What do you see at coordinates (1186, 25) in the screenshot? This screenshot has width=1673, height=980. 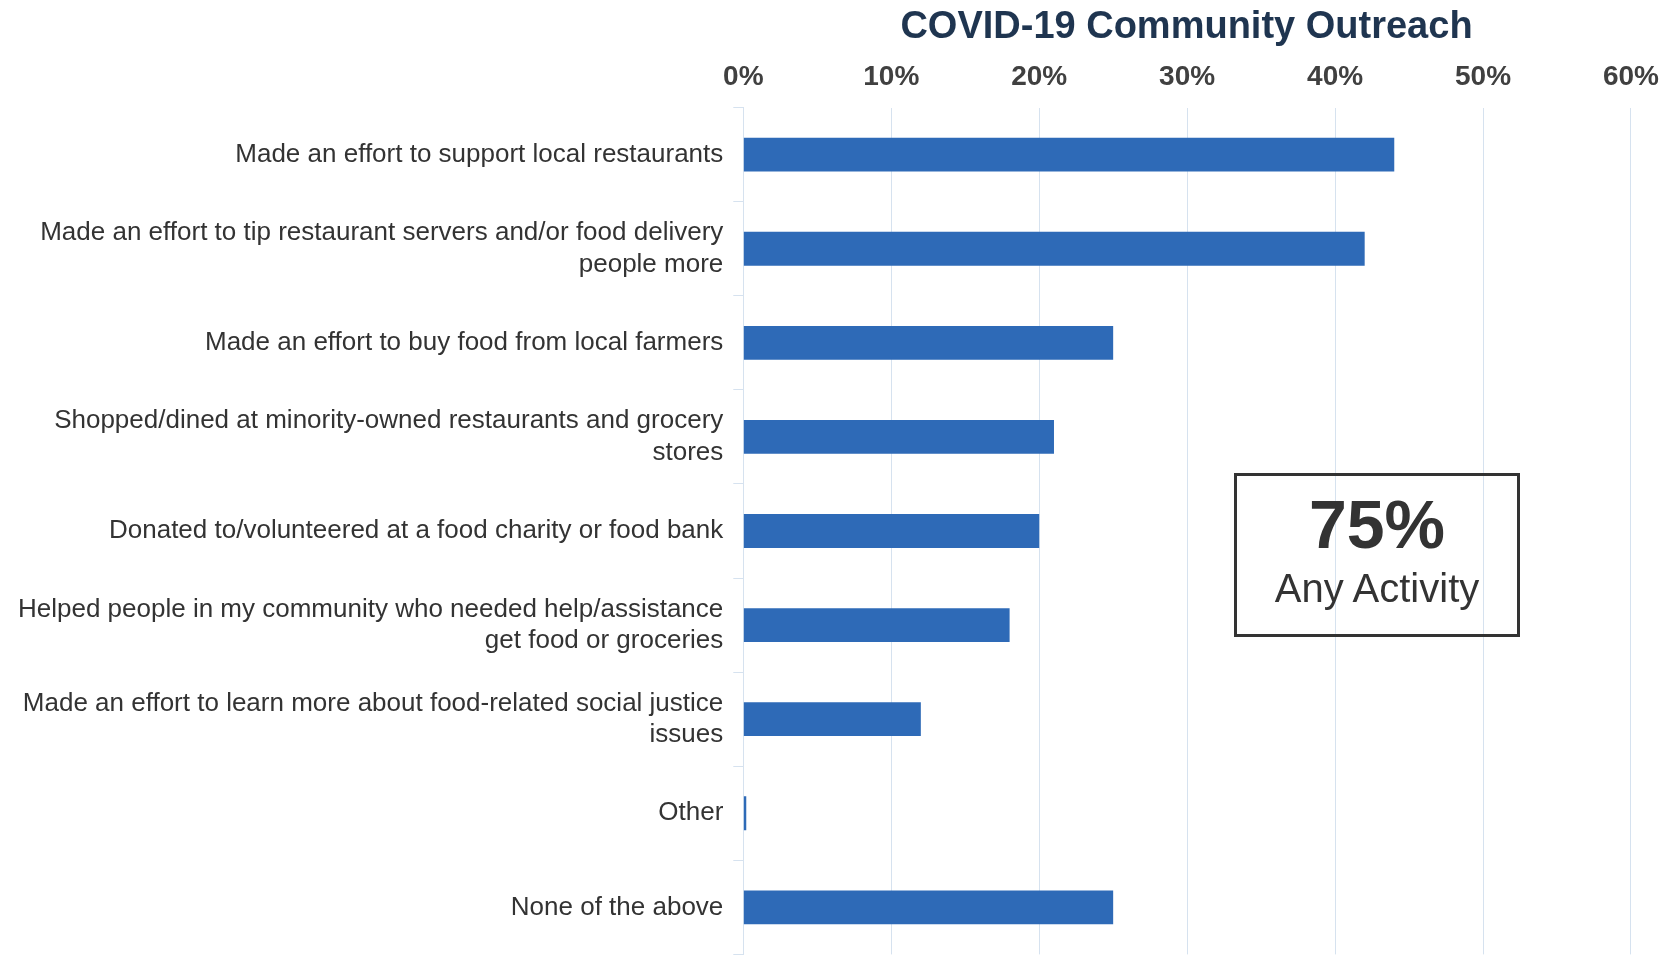 I see `chart-title: COVID-19 Community Outreach` at bounding box center [1186, 25].